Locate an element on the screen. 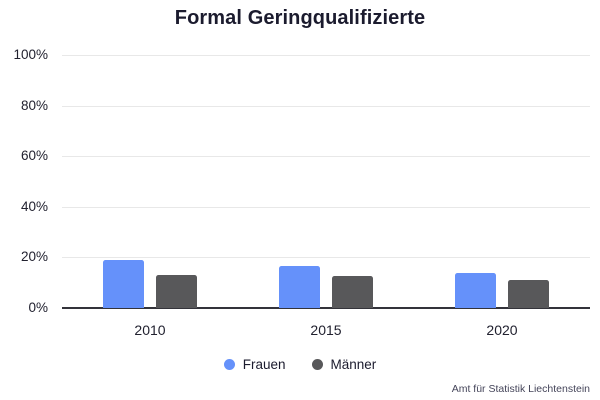 The width and height of the screenshot is (600, 400). x-axis-label-2015: 2015 is located at coordinates (326, 330).